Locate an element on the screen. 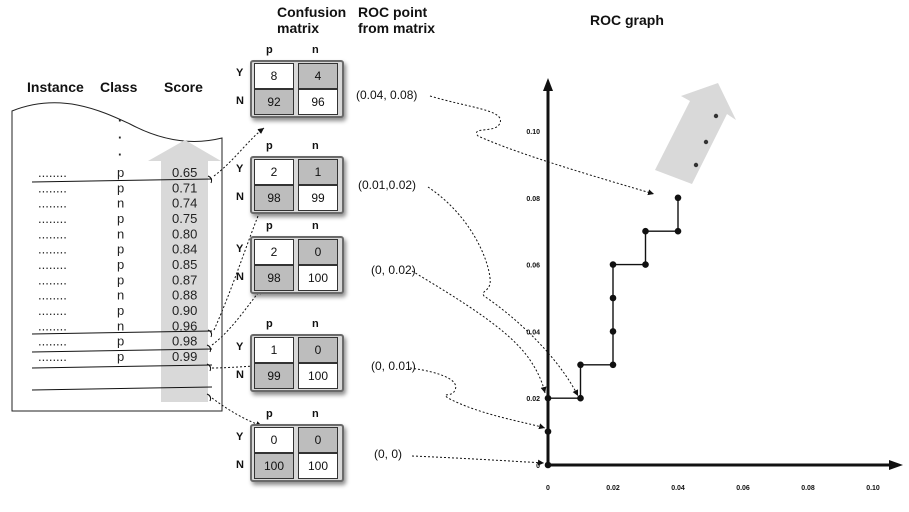 Image resolution: width=909 pixels, height=512 pixels. header-roc-graph: ROC graph is located at coordinates (627, 20).